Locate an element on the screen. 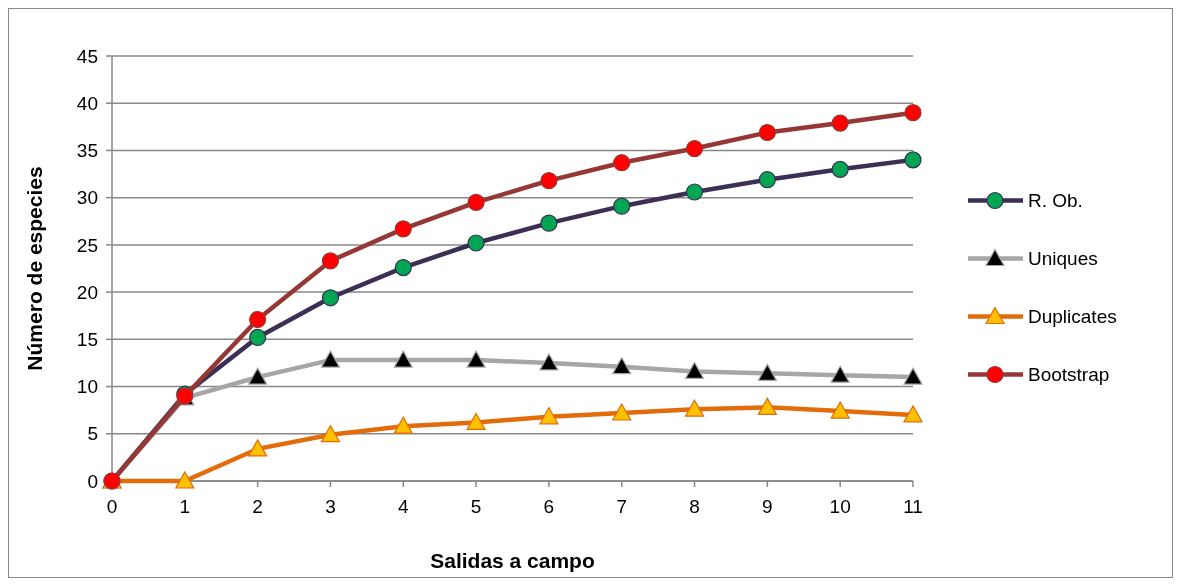 The width and height of the screenshot is (1181, 586). legend-label: Duplicates is located at coordinates (1072, 317).